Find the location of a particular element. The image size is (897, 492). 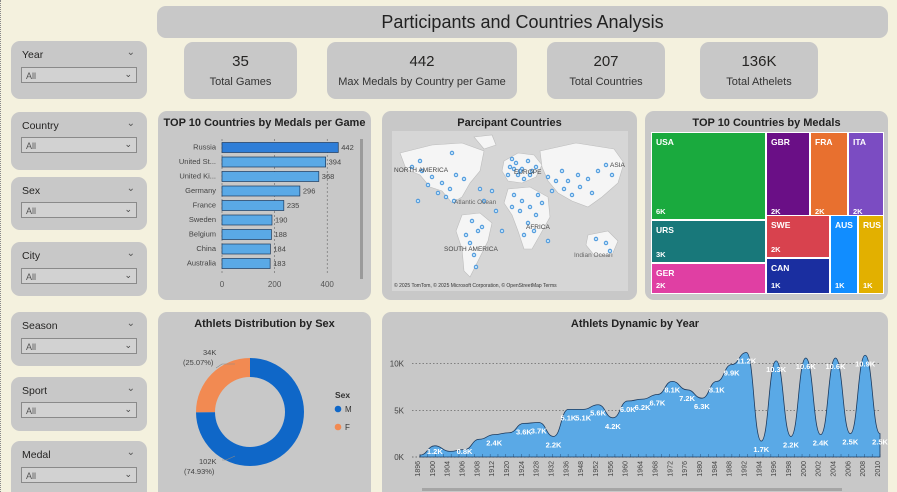

kpi-label: Total Athelets is located at coordinates (759, 82).